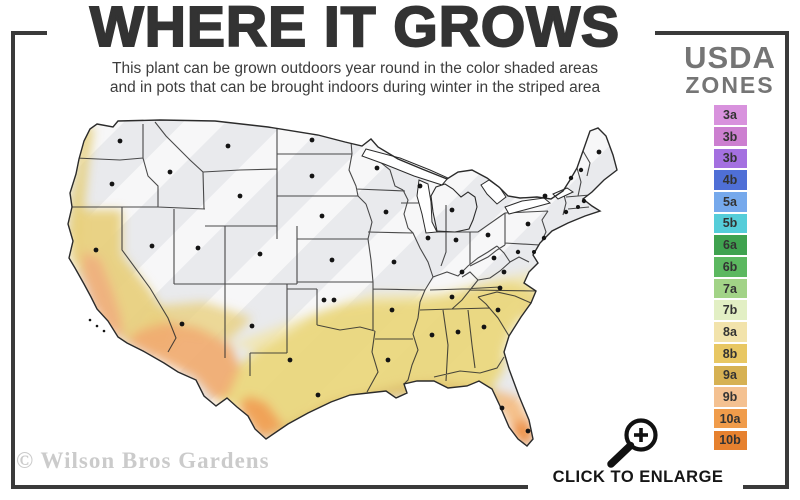 The height and width of the screenshot is (500, 800). Describe the element at coordinates (730, 397) in the screenshot. I see `zone-swatch-9b: 9b` at that location.